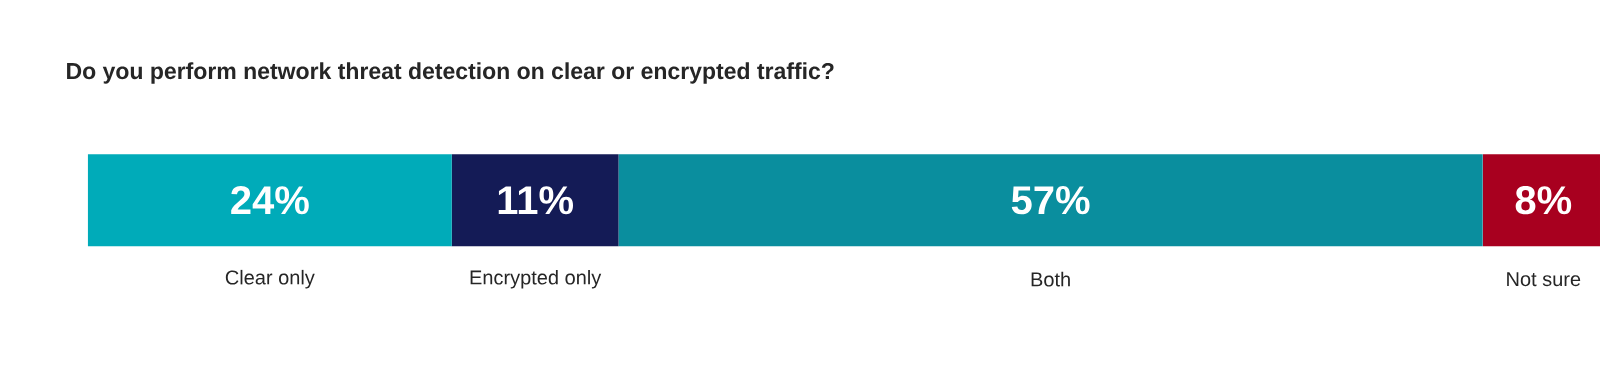 The image size is (1600, 375). I want to click on series-label: Both, so click(1050, 279).